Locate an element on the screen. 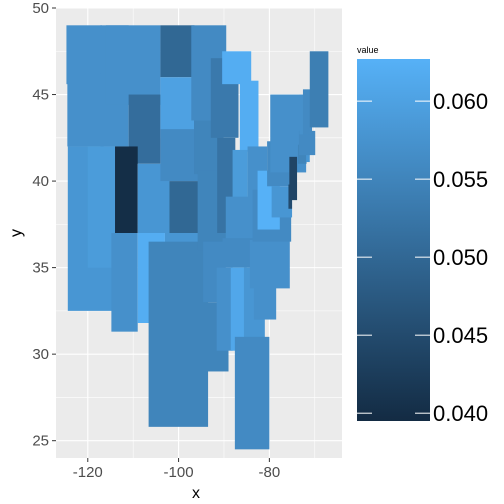 This screenshot has height=504, width=504. y-tick-label: 35 is located at coordinates (40, 268).